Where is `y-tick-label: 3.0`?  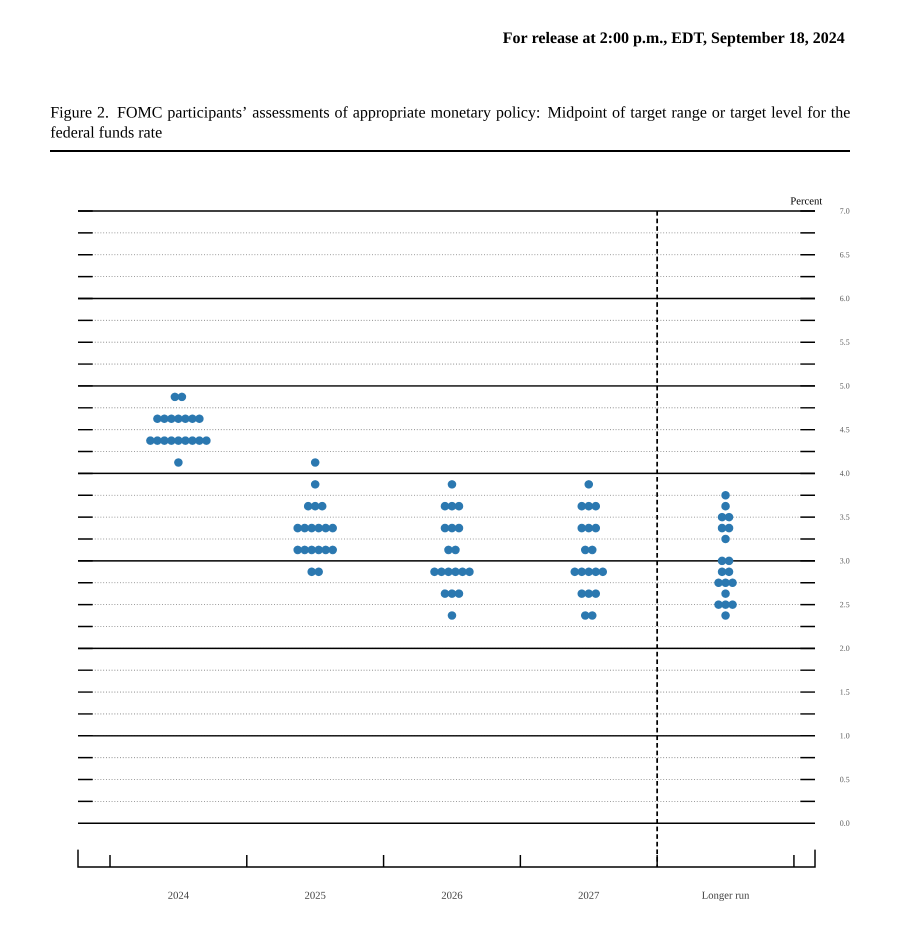 y-tick-label: 3.0 is located at coordinates (845, 561).